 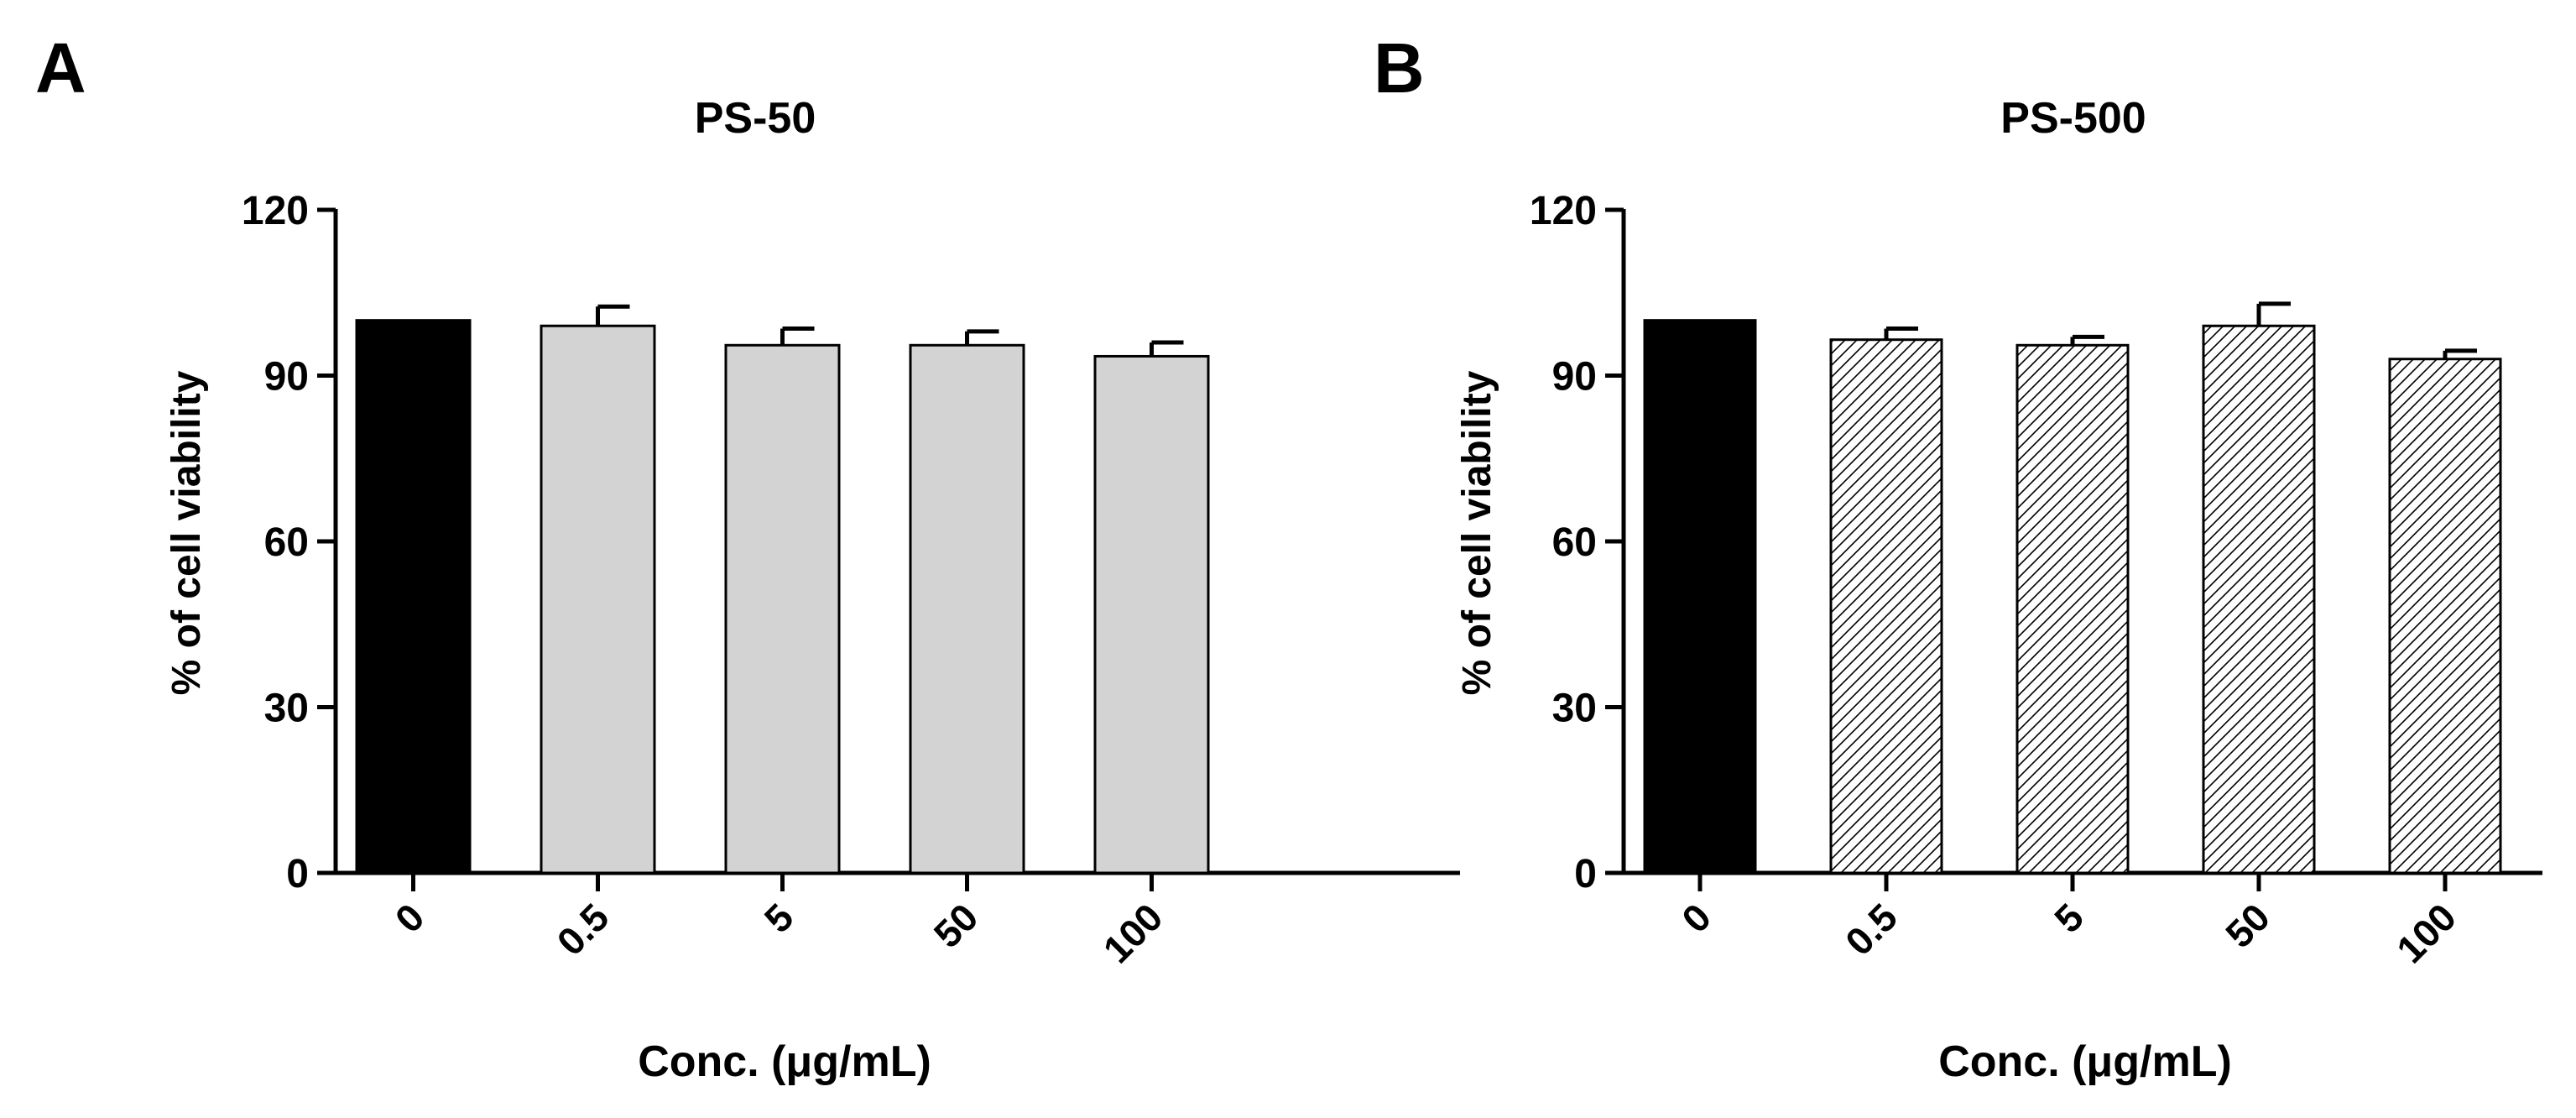 What do you see at coordinates (1399, 68) in the screenshot?
I see `panel-letter-b: B` at bounding box center [1399, 68].